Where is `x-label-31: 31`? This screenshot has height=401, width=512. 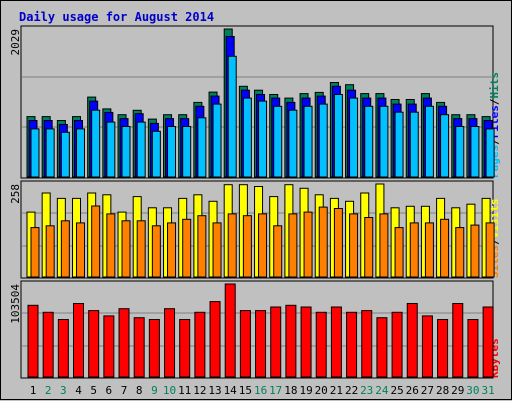
x-label-31: 31 is located at coordinates (487, 390).